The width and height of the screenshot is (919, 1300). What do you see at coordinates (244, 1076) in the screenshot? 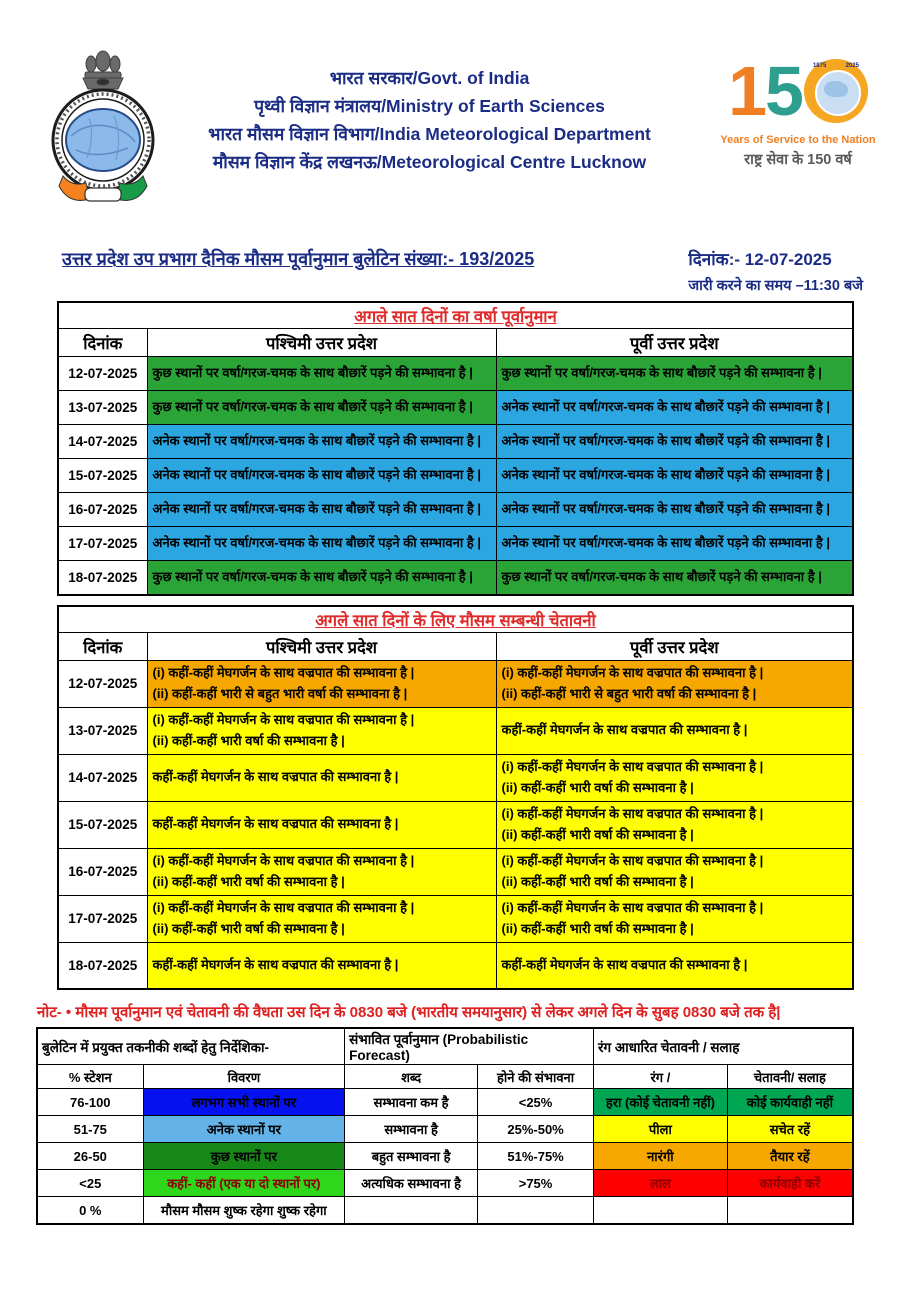
I see `legend-col-desc: विवरण` at bounding box center [244, 1076].